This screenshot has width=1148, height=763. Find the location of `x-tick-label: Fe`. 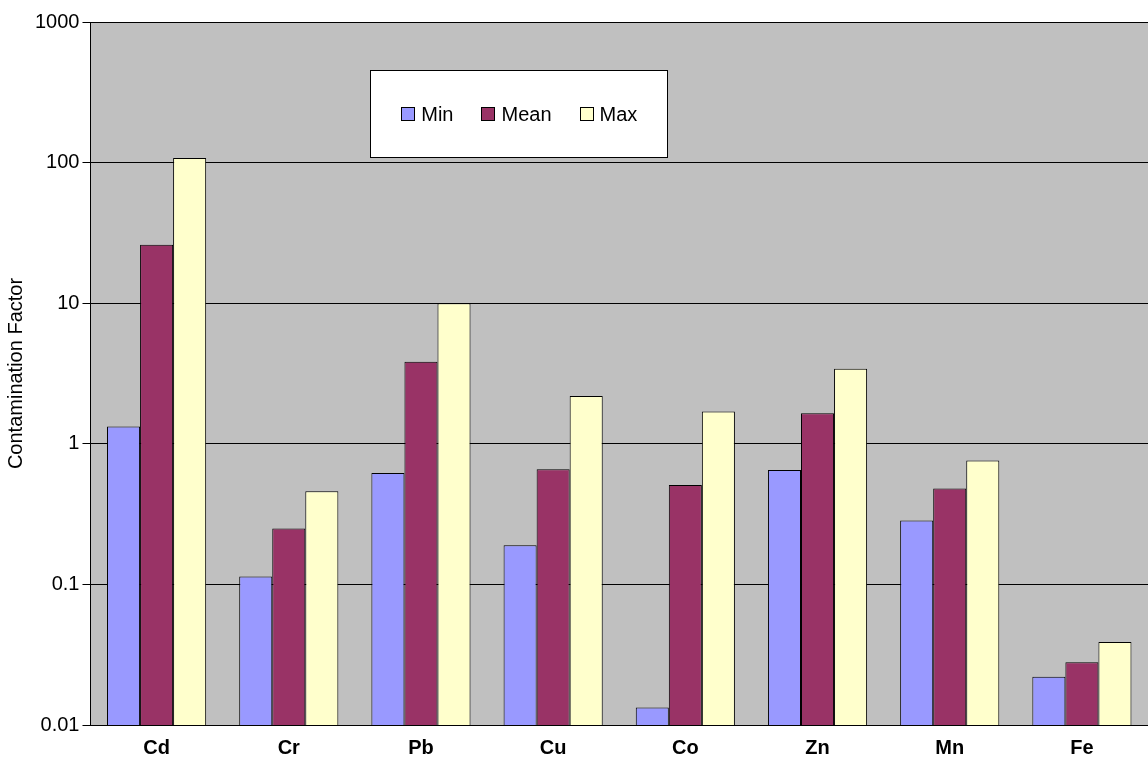

x-tick-label: Fe is located at coordinates (1082, 746).